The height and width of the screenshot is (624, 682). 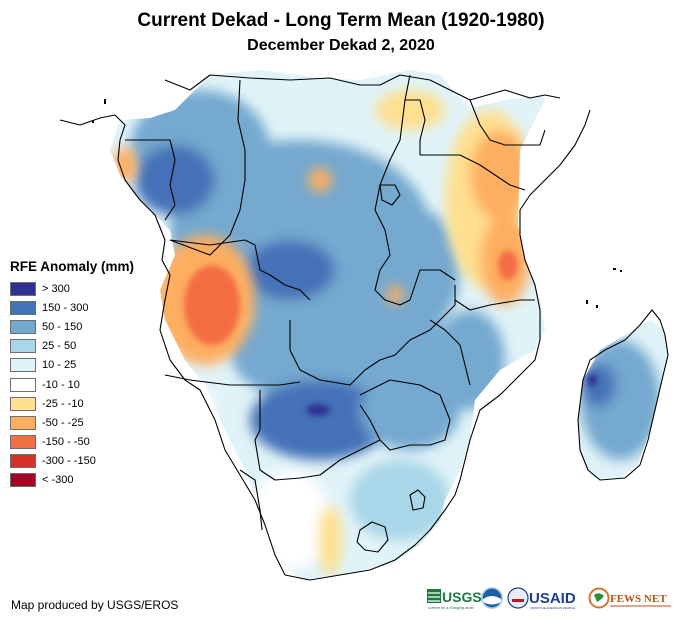 What do you see at coordinates (492, 598) in the screenshot?
I see `noaa-logo` at bounding box center [492, 598].